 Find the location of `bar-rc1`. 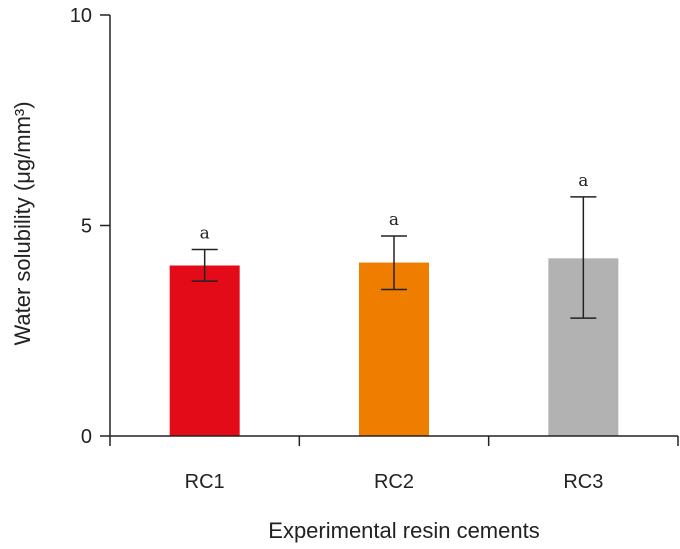

bar-rc1 is located at coordinates (204, 350).